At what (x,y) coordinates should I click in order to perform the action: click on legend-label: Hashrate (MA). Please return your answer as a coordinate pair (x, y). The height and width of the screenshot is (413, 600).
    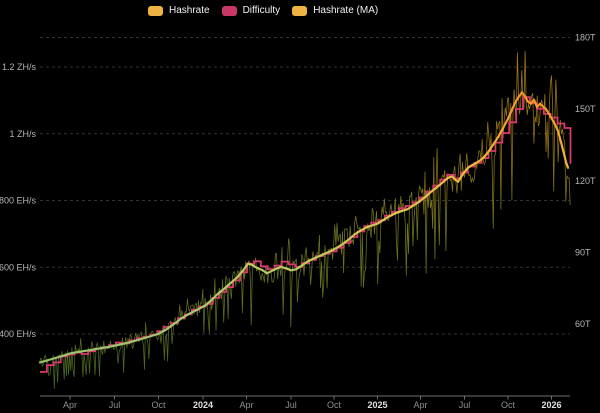
    Looking at the image, I should click on (346, 10).